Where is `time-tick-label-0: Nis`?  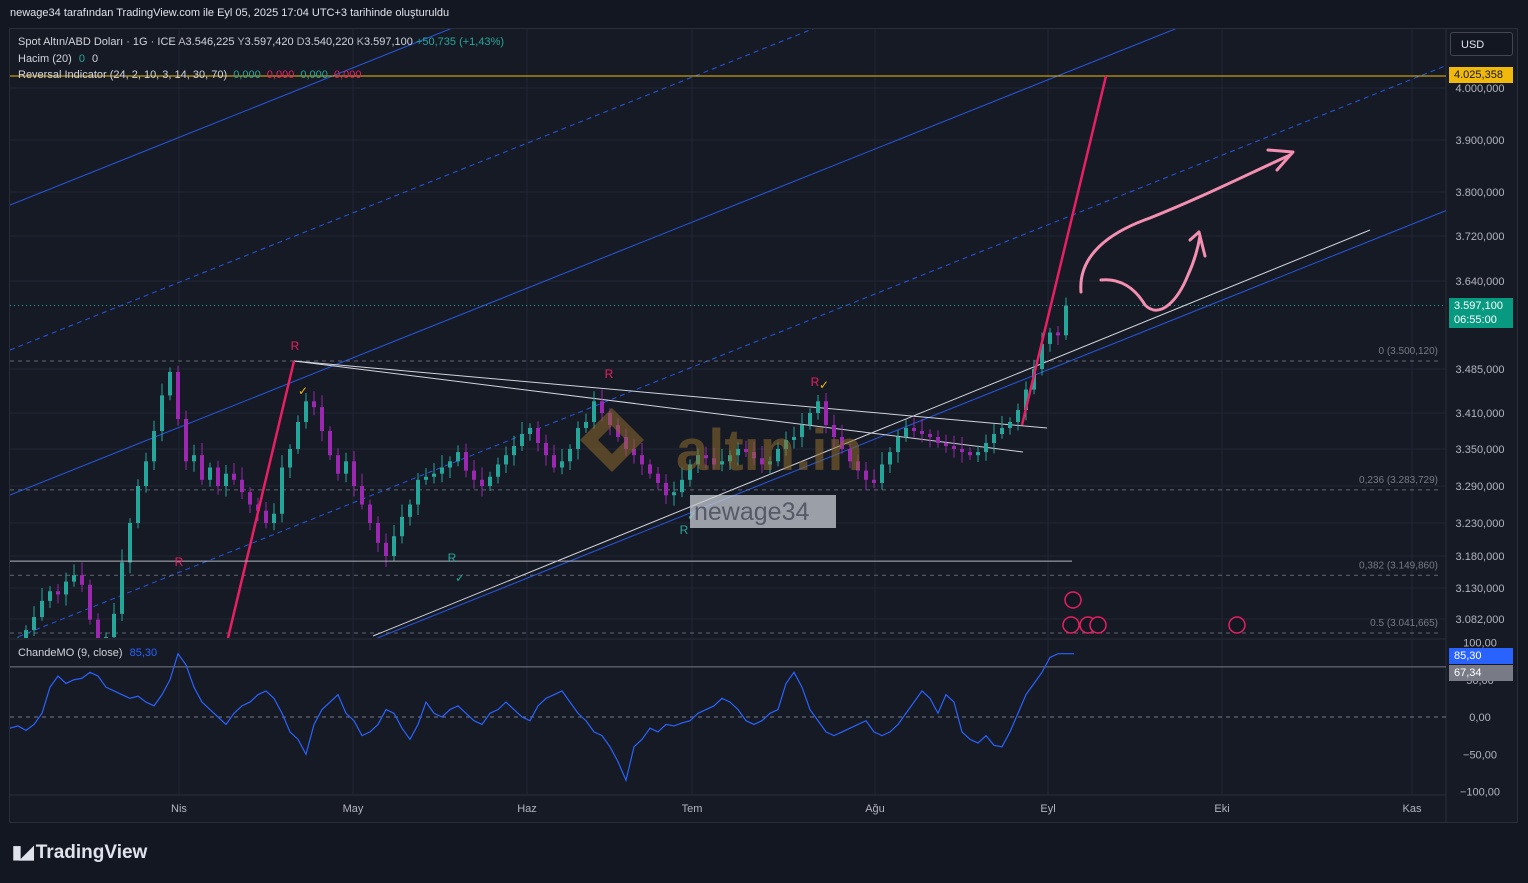
time-tick-label-0: Nis is located at coordinates (179, 809).